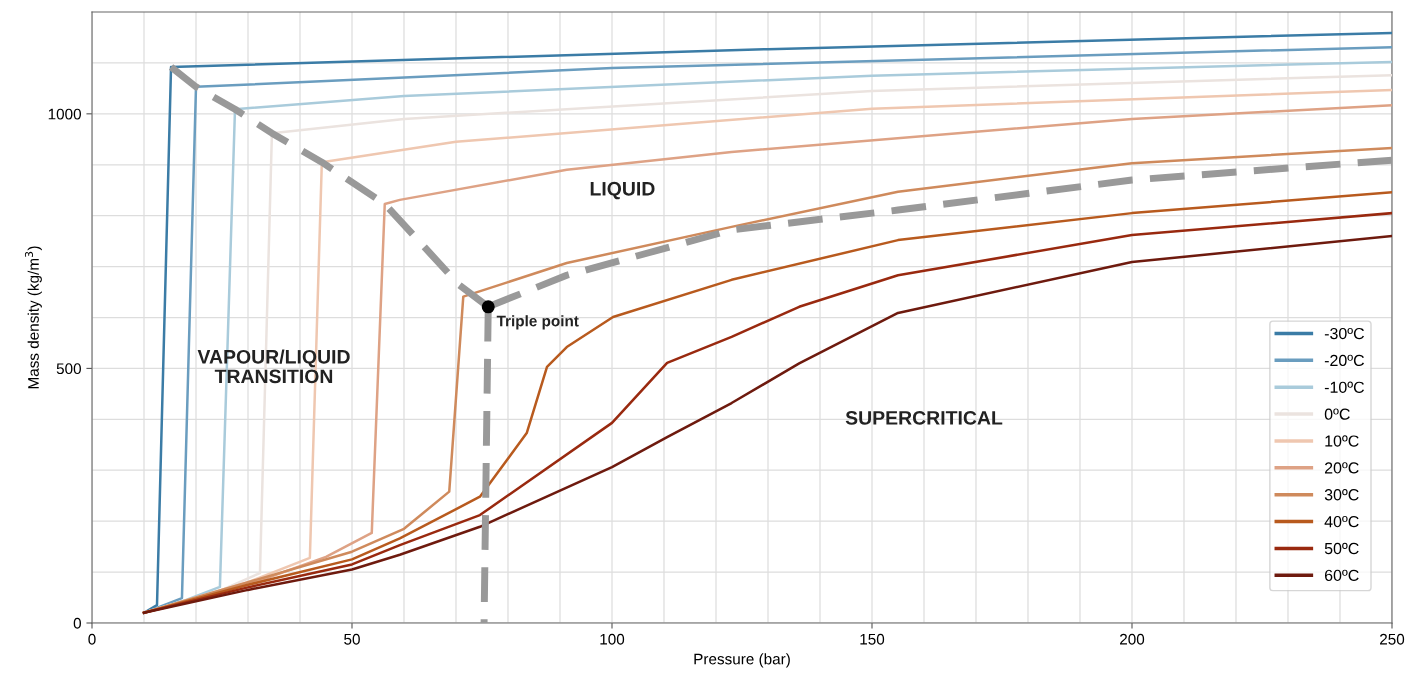 The image size is (1419, 683). Describe the element at coordinates (1344, 387) in the screenshot. I see `legend-label: -10ºC` at that location.